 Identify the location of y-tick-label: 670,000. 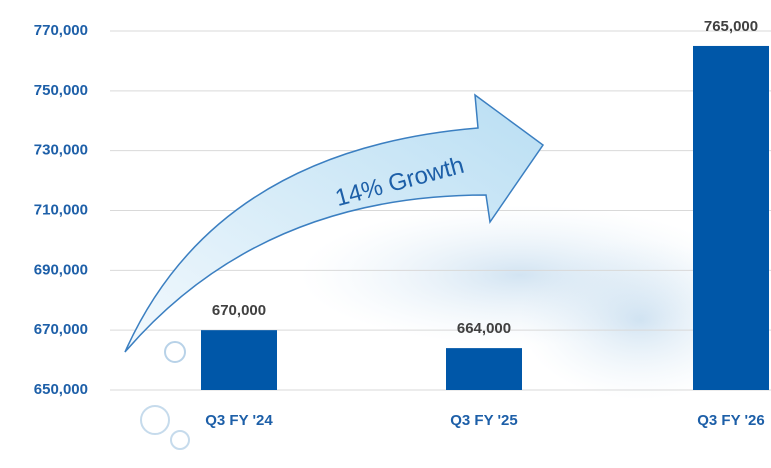
(61, 329).